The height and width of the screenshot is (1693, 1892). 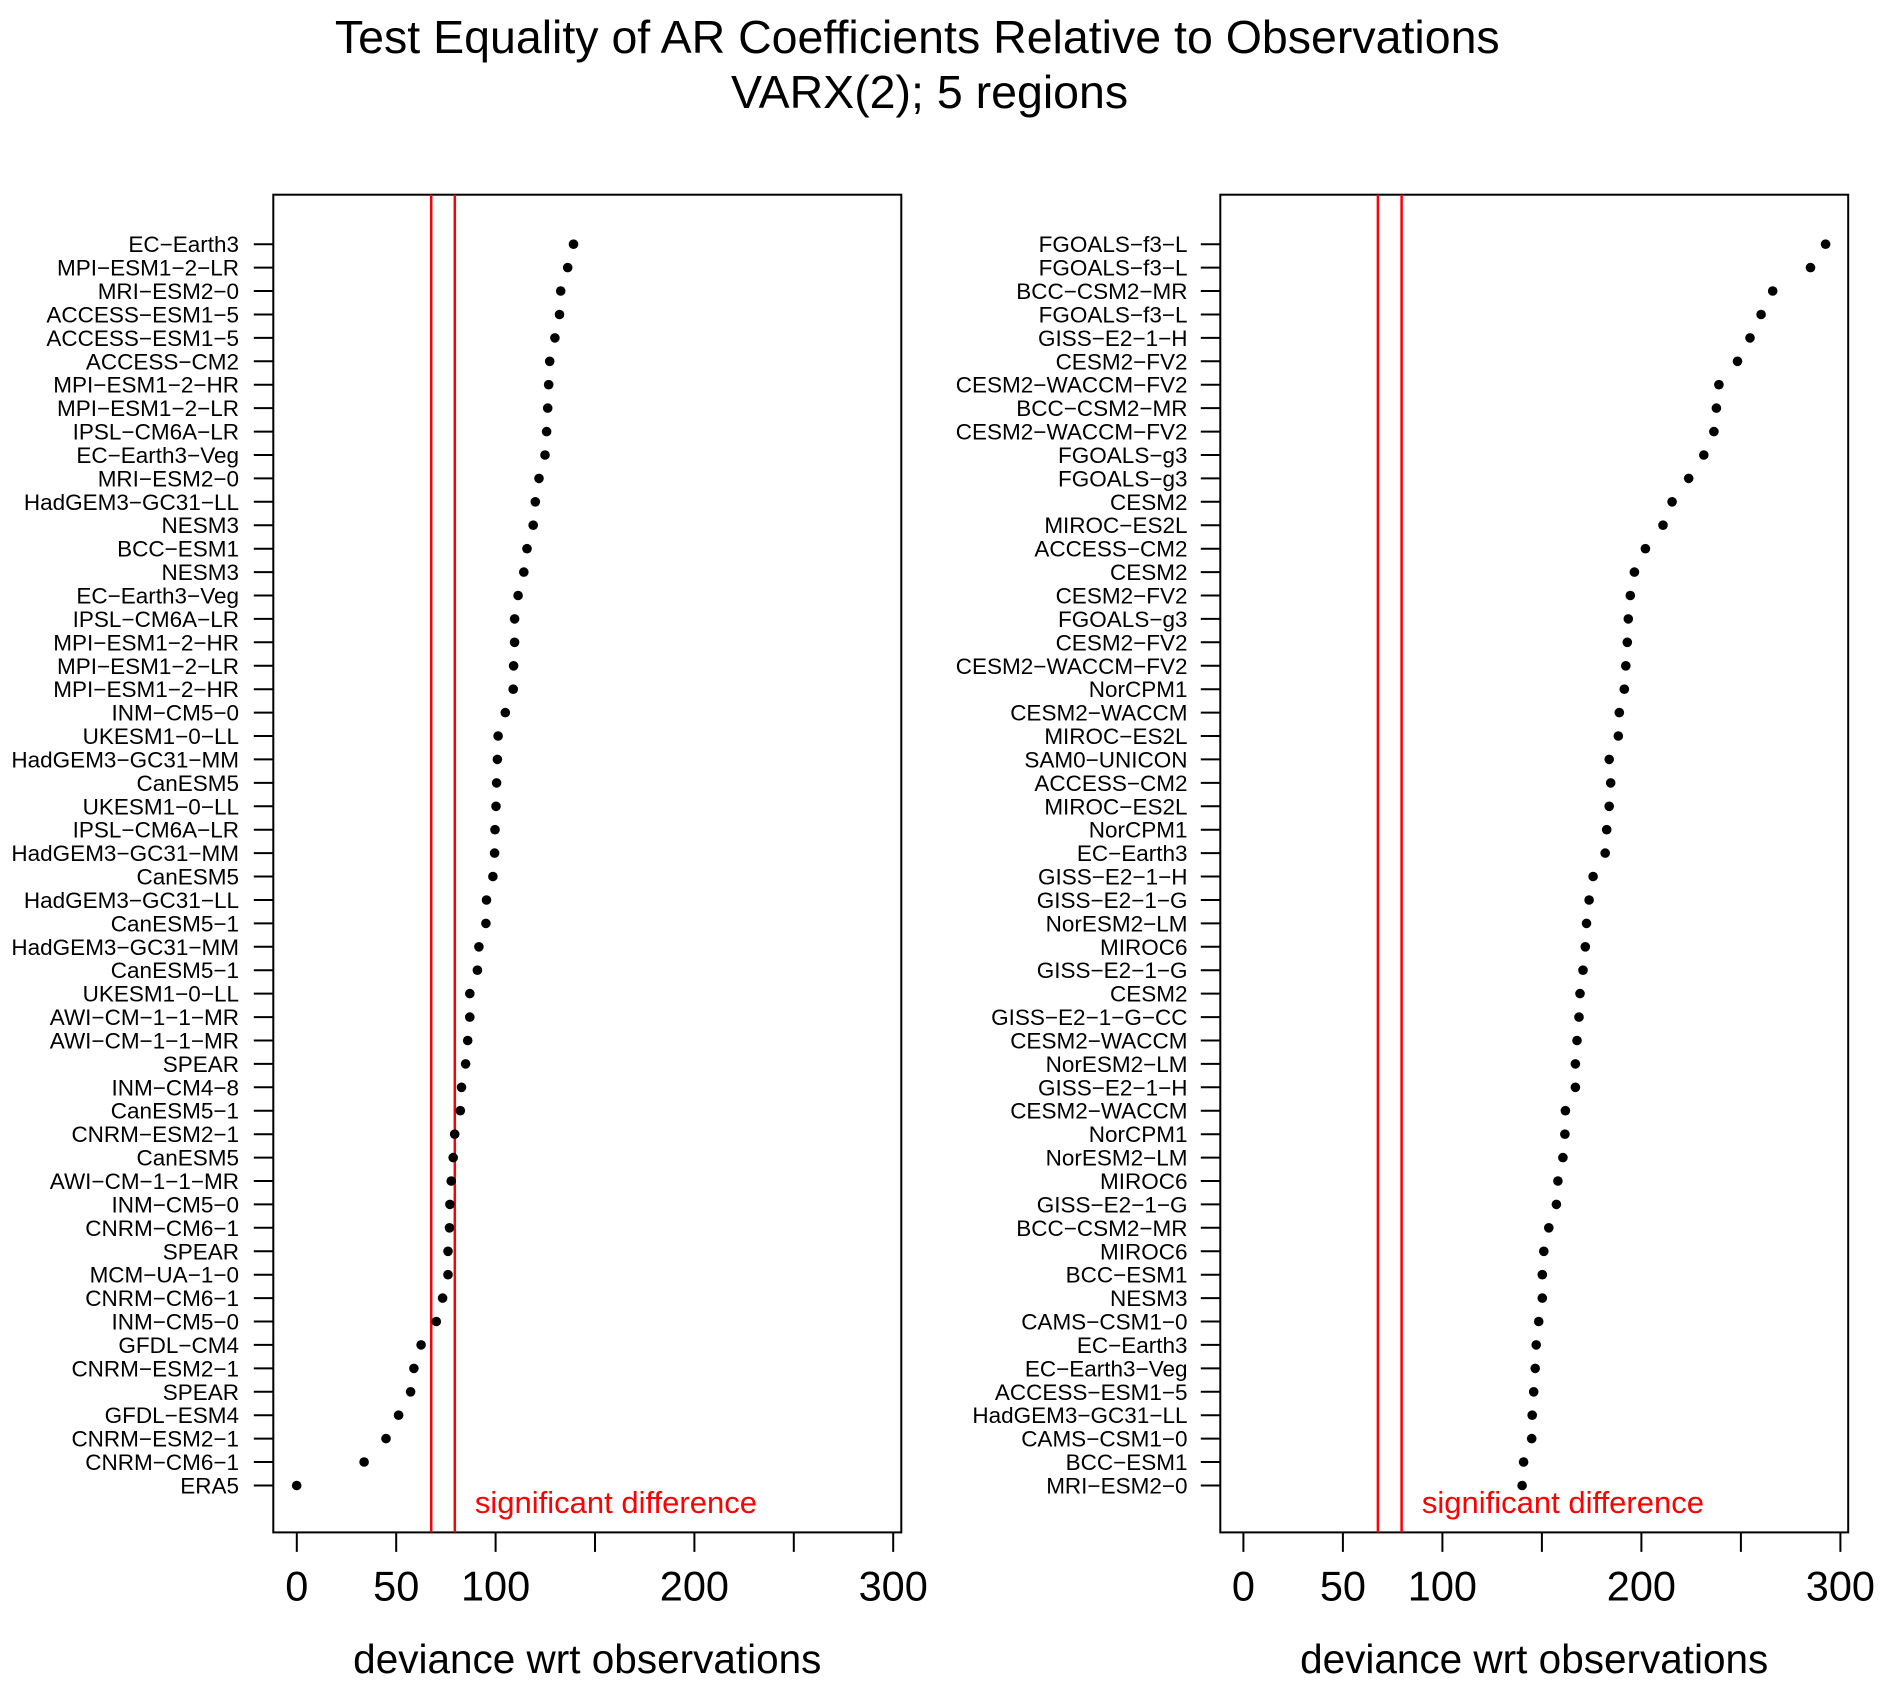 What do you see at coordinates (187, 1158) in the screenshot?
I see `svg-text: CanESM5` at bounding box center [187, 1158].